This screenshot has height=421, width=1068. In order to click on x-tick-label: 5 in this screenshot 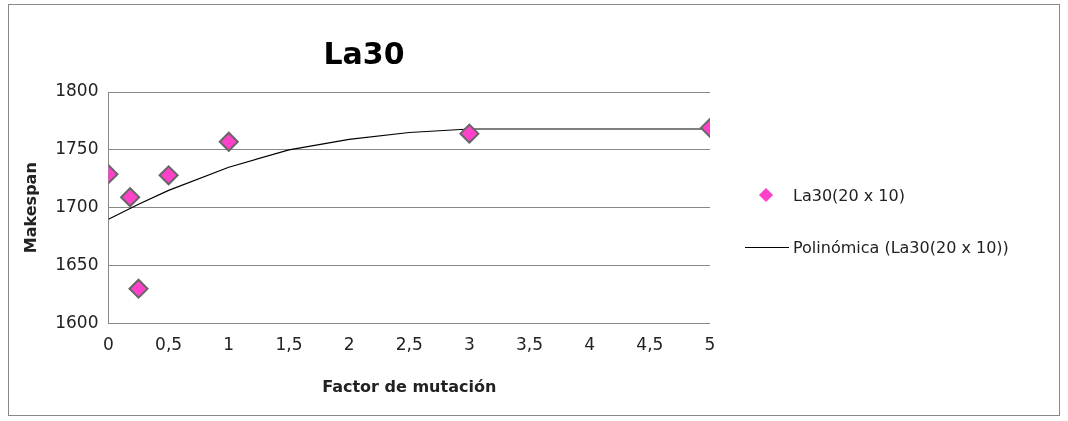, I will do `click(710, 344)`.